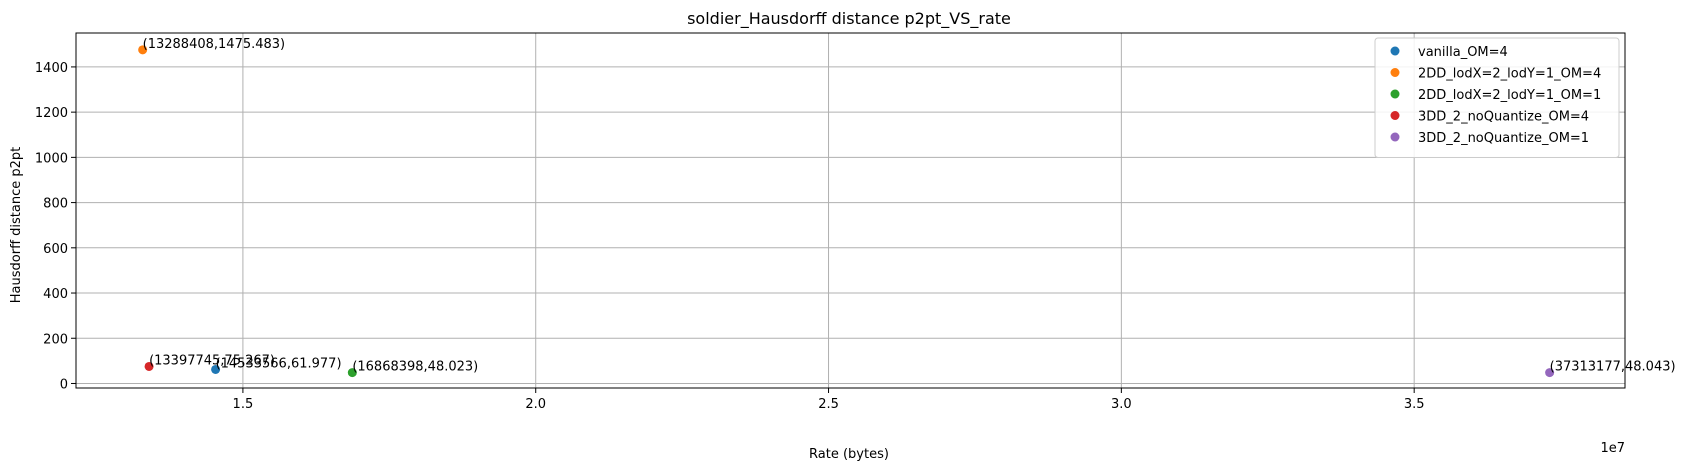 This screenshot has width=1697, height=470. I want to click on chart-title: soldier_Hausdorff distance p2pt_VS_rate, so click(849, 19).